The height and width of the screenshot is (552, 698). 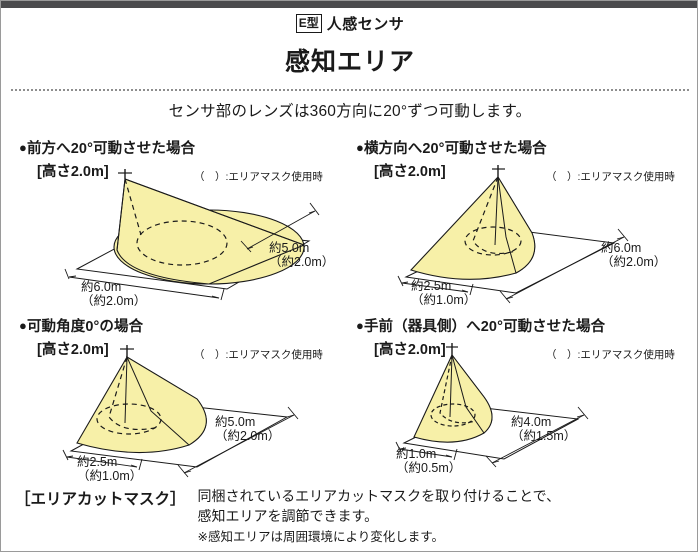 What do you see at coordinates (308, 23) in the screenshot?
I see `type-badge: E型` at bounding box center [308, 23].